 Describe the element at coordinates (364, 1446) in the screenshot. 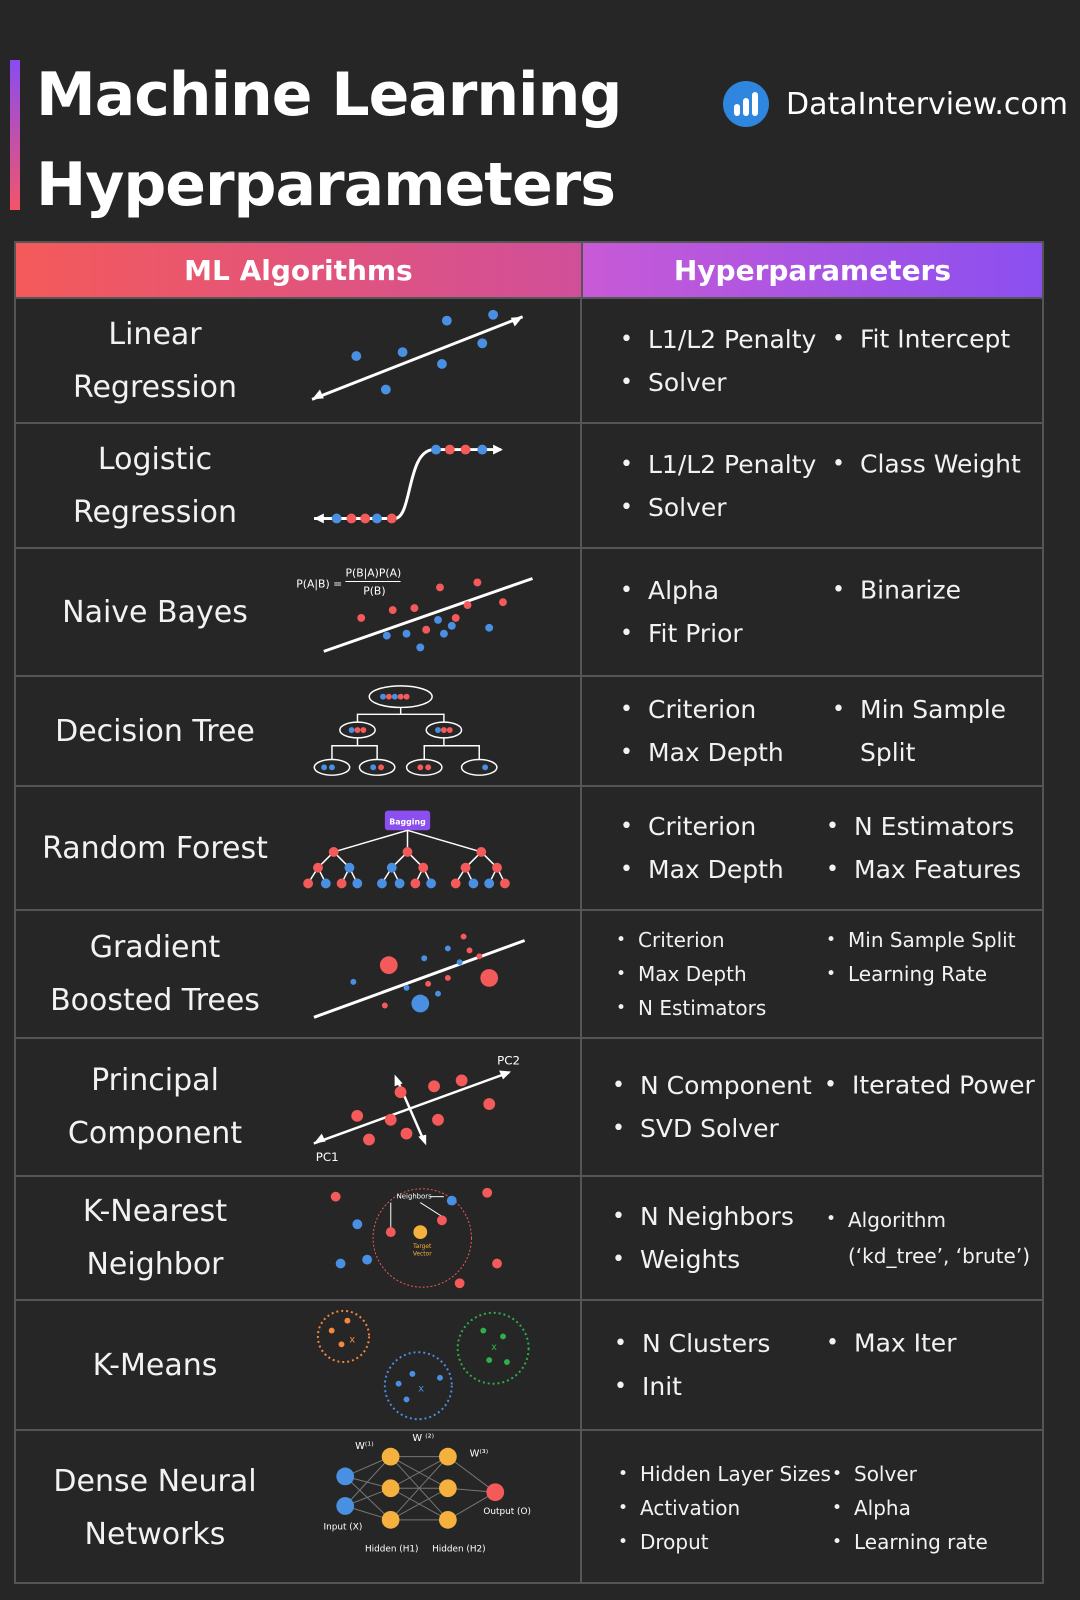

I see `weight-label-1: W⁽¹⁾` at that location.